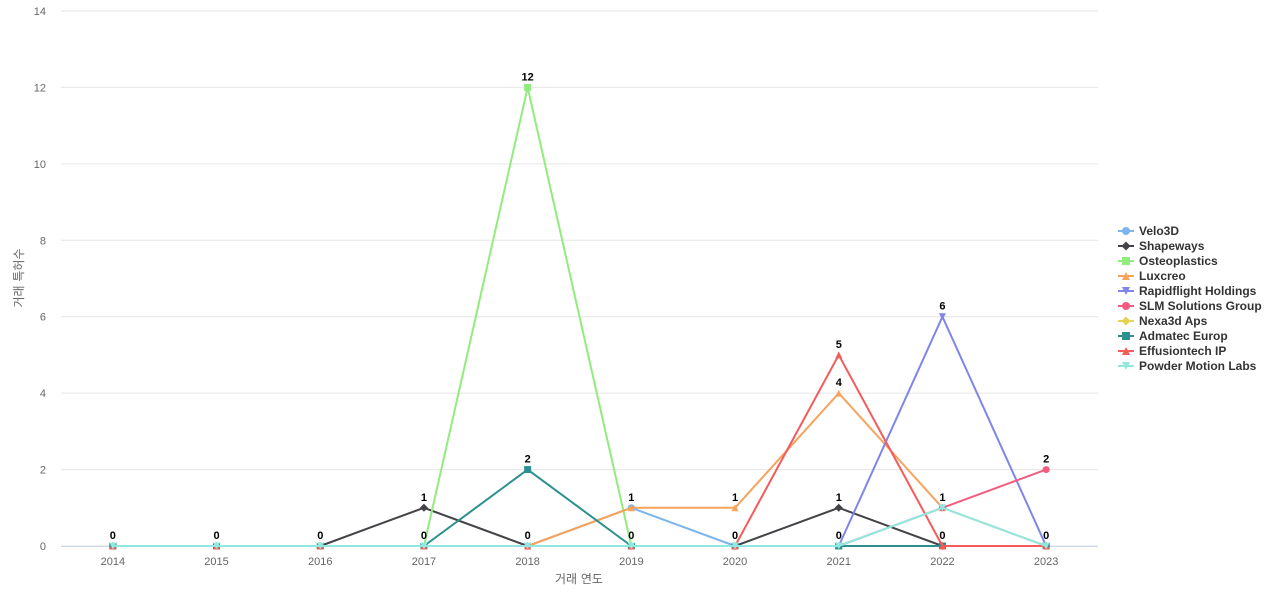  Describe the element at coordinates (1159, 231) in the screenshot. I see `legend-label: Velo3D` at that location.